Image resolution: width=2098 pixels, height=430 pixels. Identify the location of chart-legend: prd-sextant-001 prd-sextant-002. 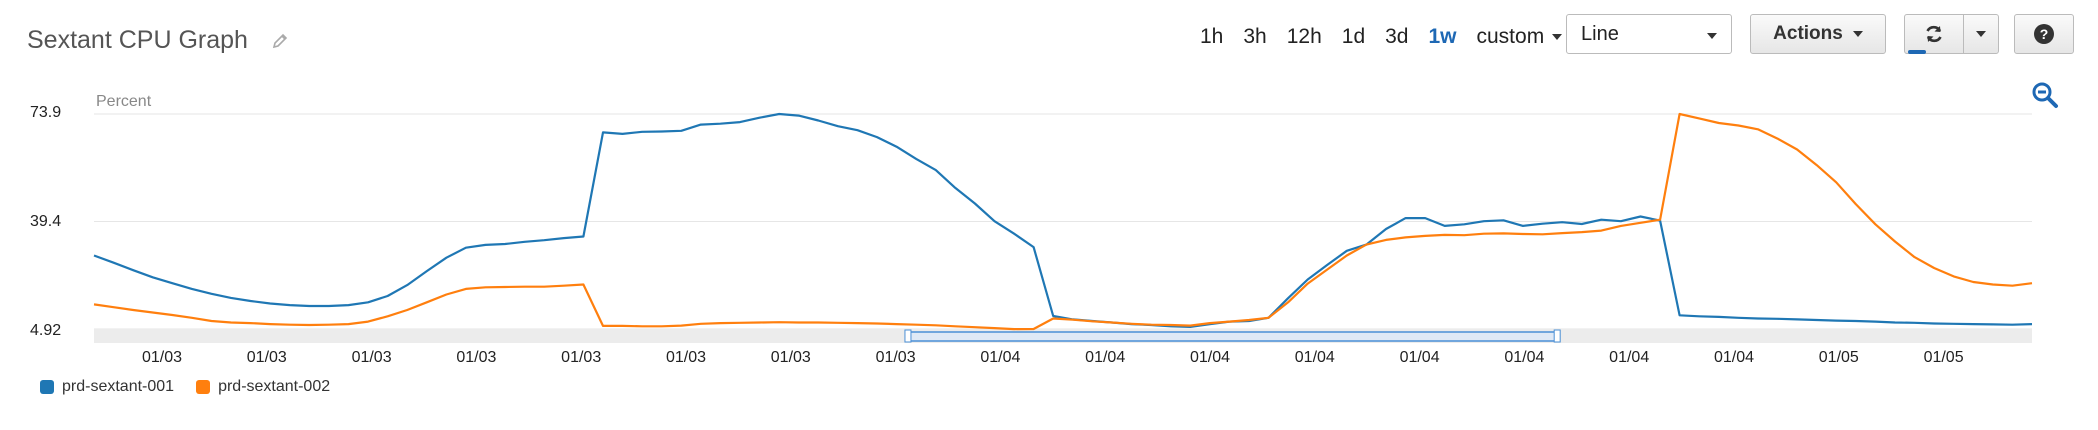
(196, 387).